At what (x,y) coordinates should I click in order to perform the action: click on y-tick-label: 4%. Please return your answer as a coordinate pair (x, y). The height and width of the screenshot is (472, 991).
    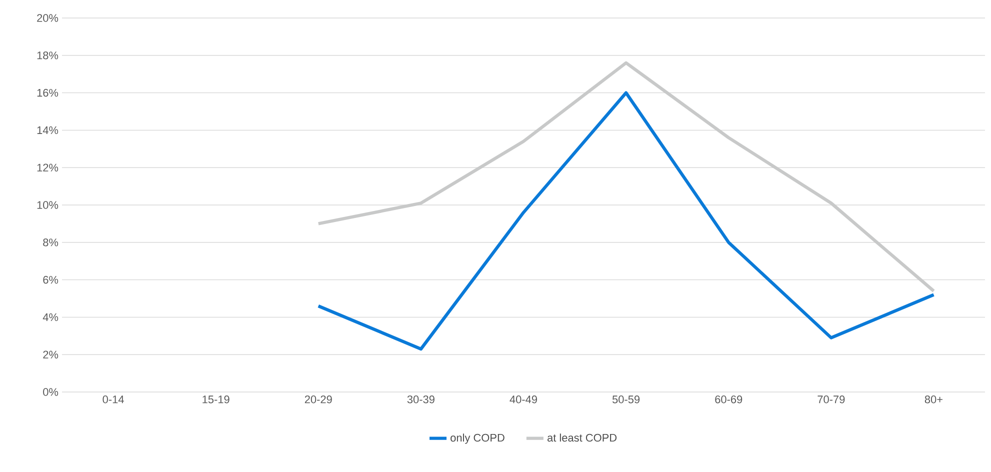
    Looking at the image, I should click on (50, 317).